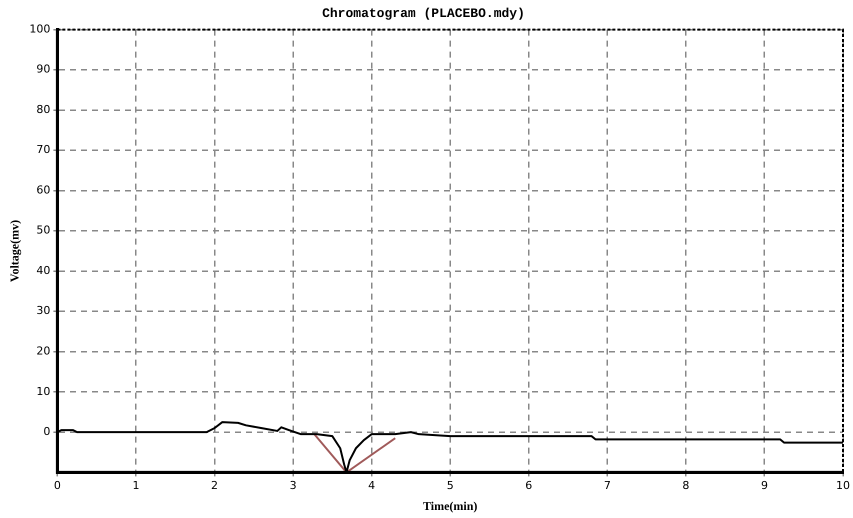 The height and width of the screenshot is (518, 853). What do you see at coordinates (14, 251) in the screenshot?
I see `y-axis-title: Voltage(mv)` at bounding box center [14, 251].